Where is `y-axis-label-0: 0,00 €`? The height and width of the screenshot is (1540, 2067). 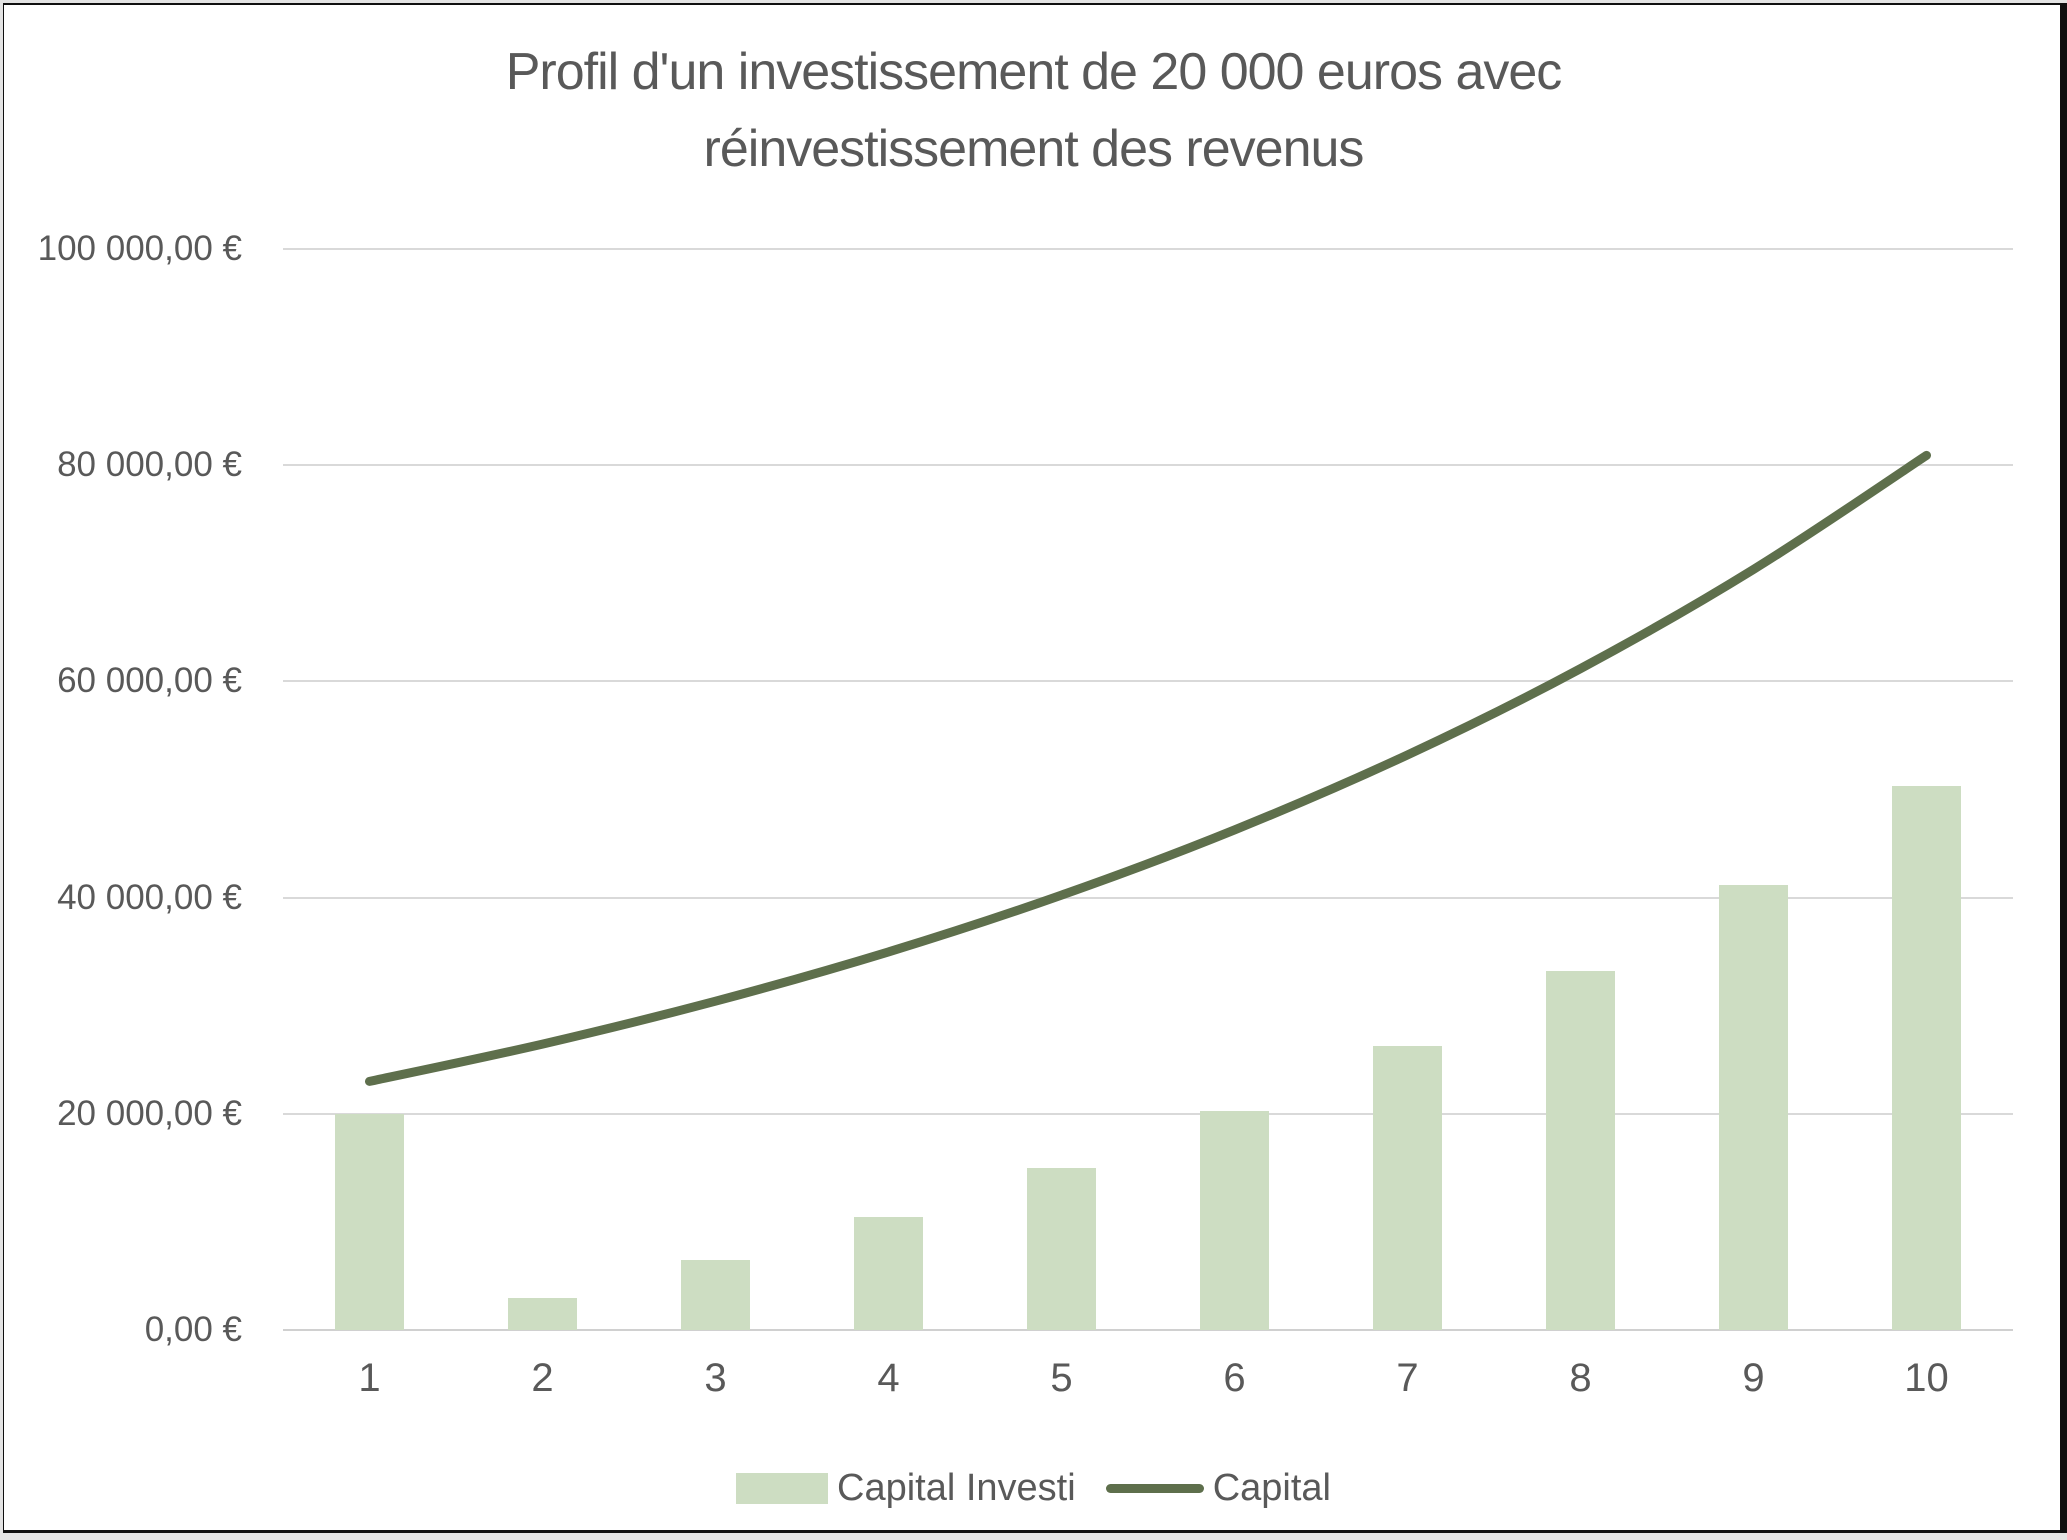 y-axis-label-0: 0,00 € is located at coordinates (193, 1329).